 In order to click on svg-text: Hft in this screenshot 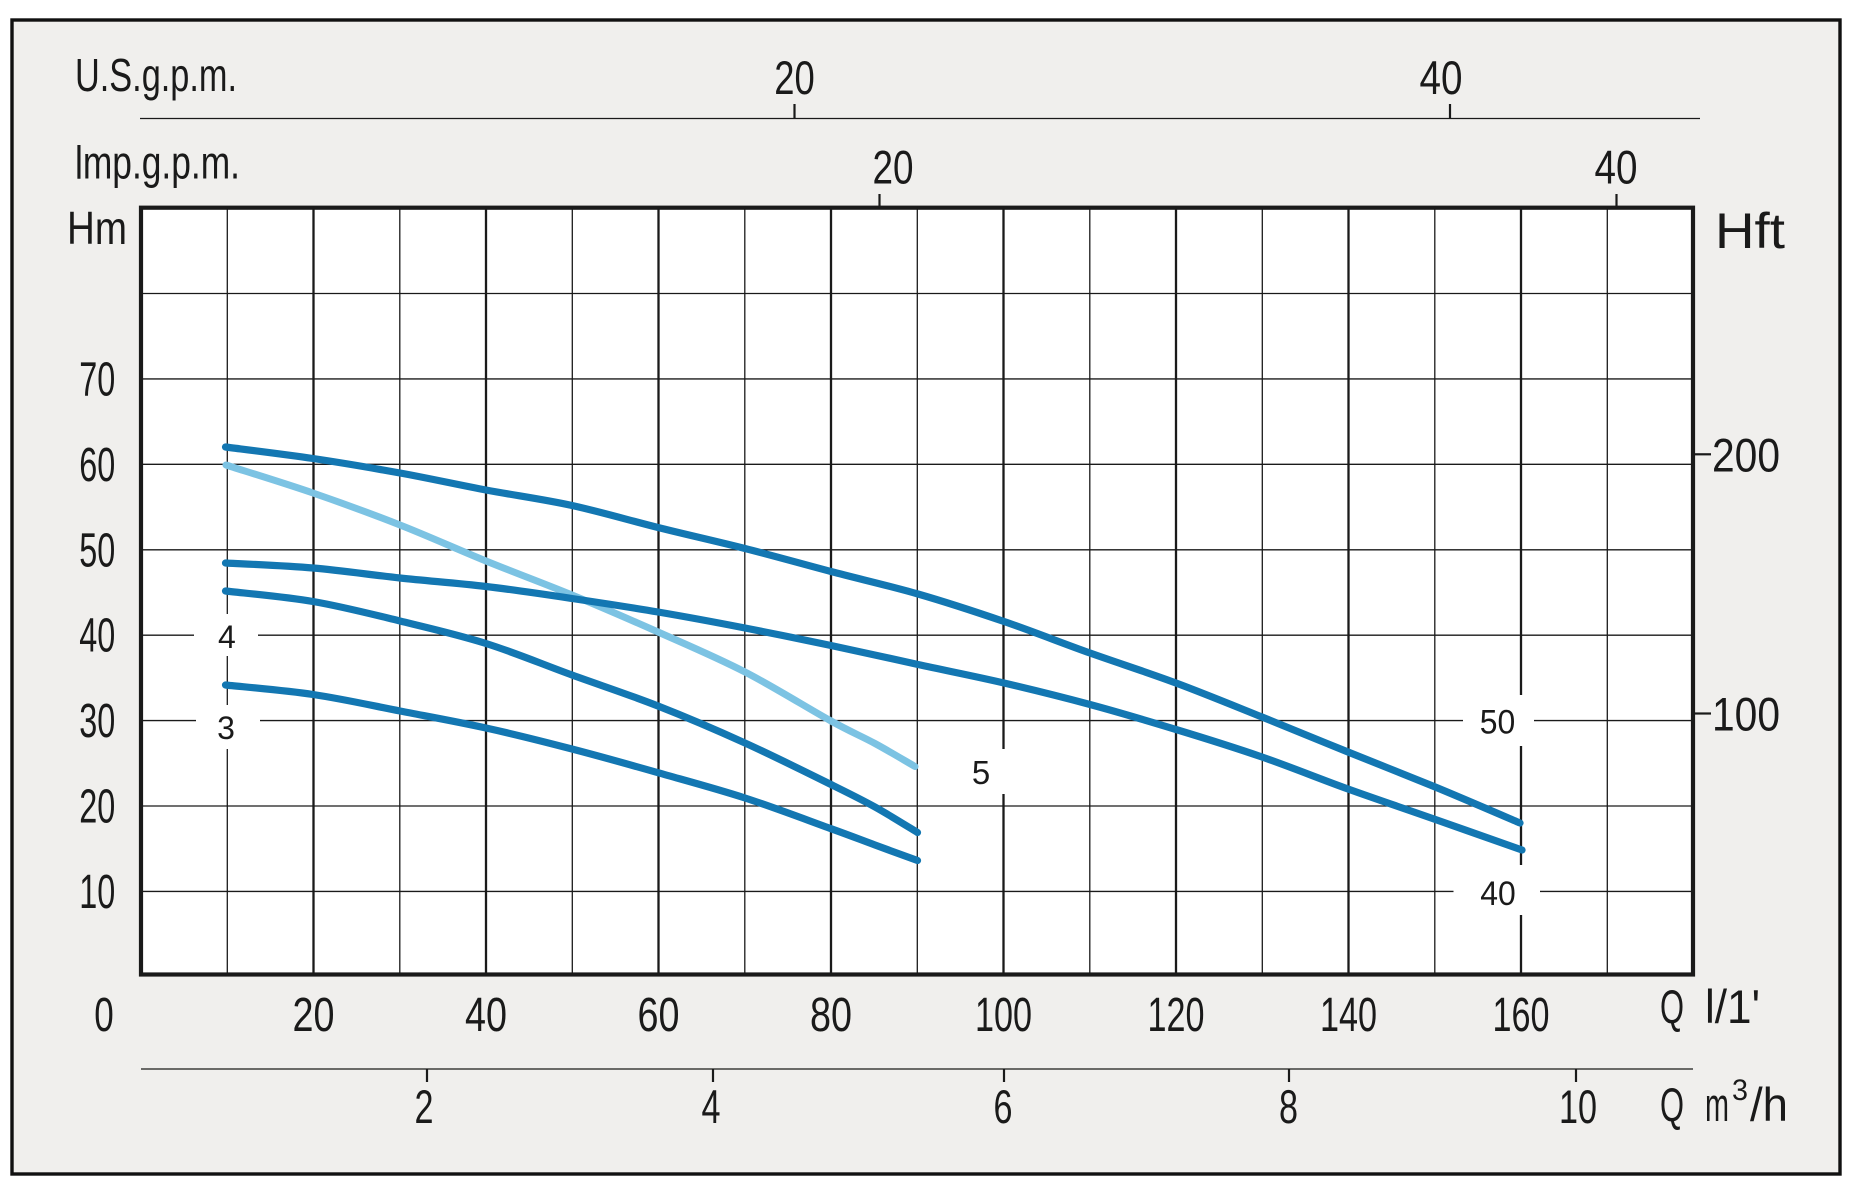, I will do `click(1750, 231)`.